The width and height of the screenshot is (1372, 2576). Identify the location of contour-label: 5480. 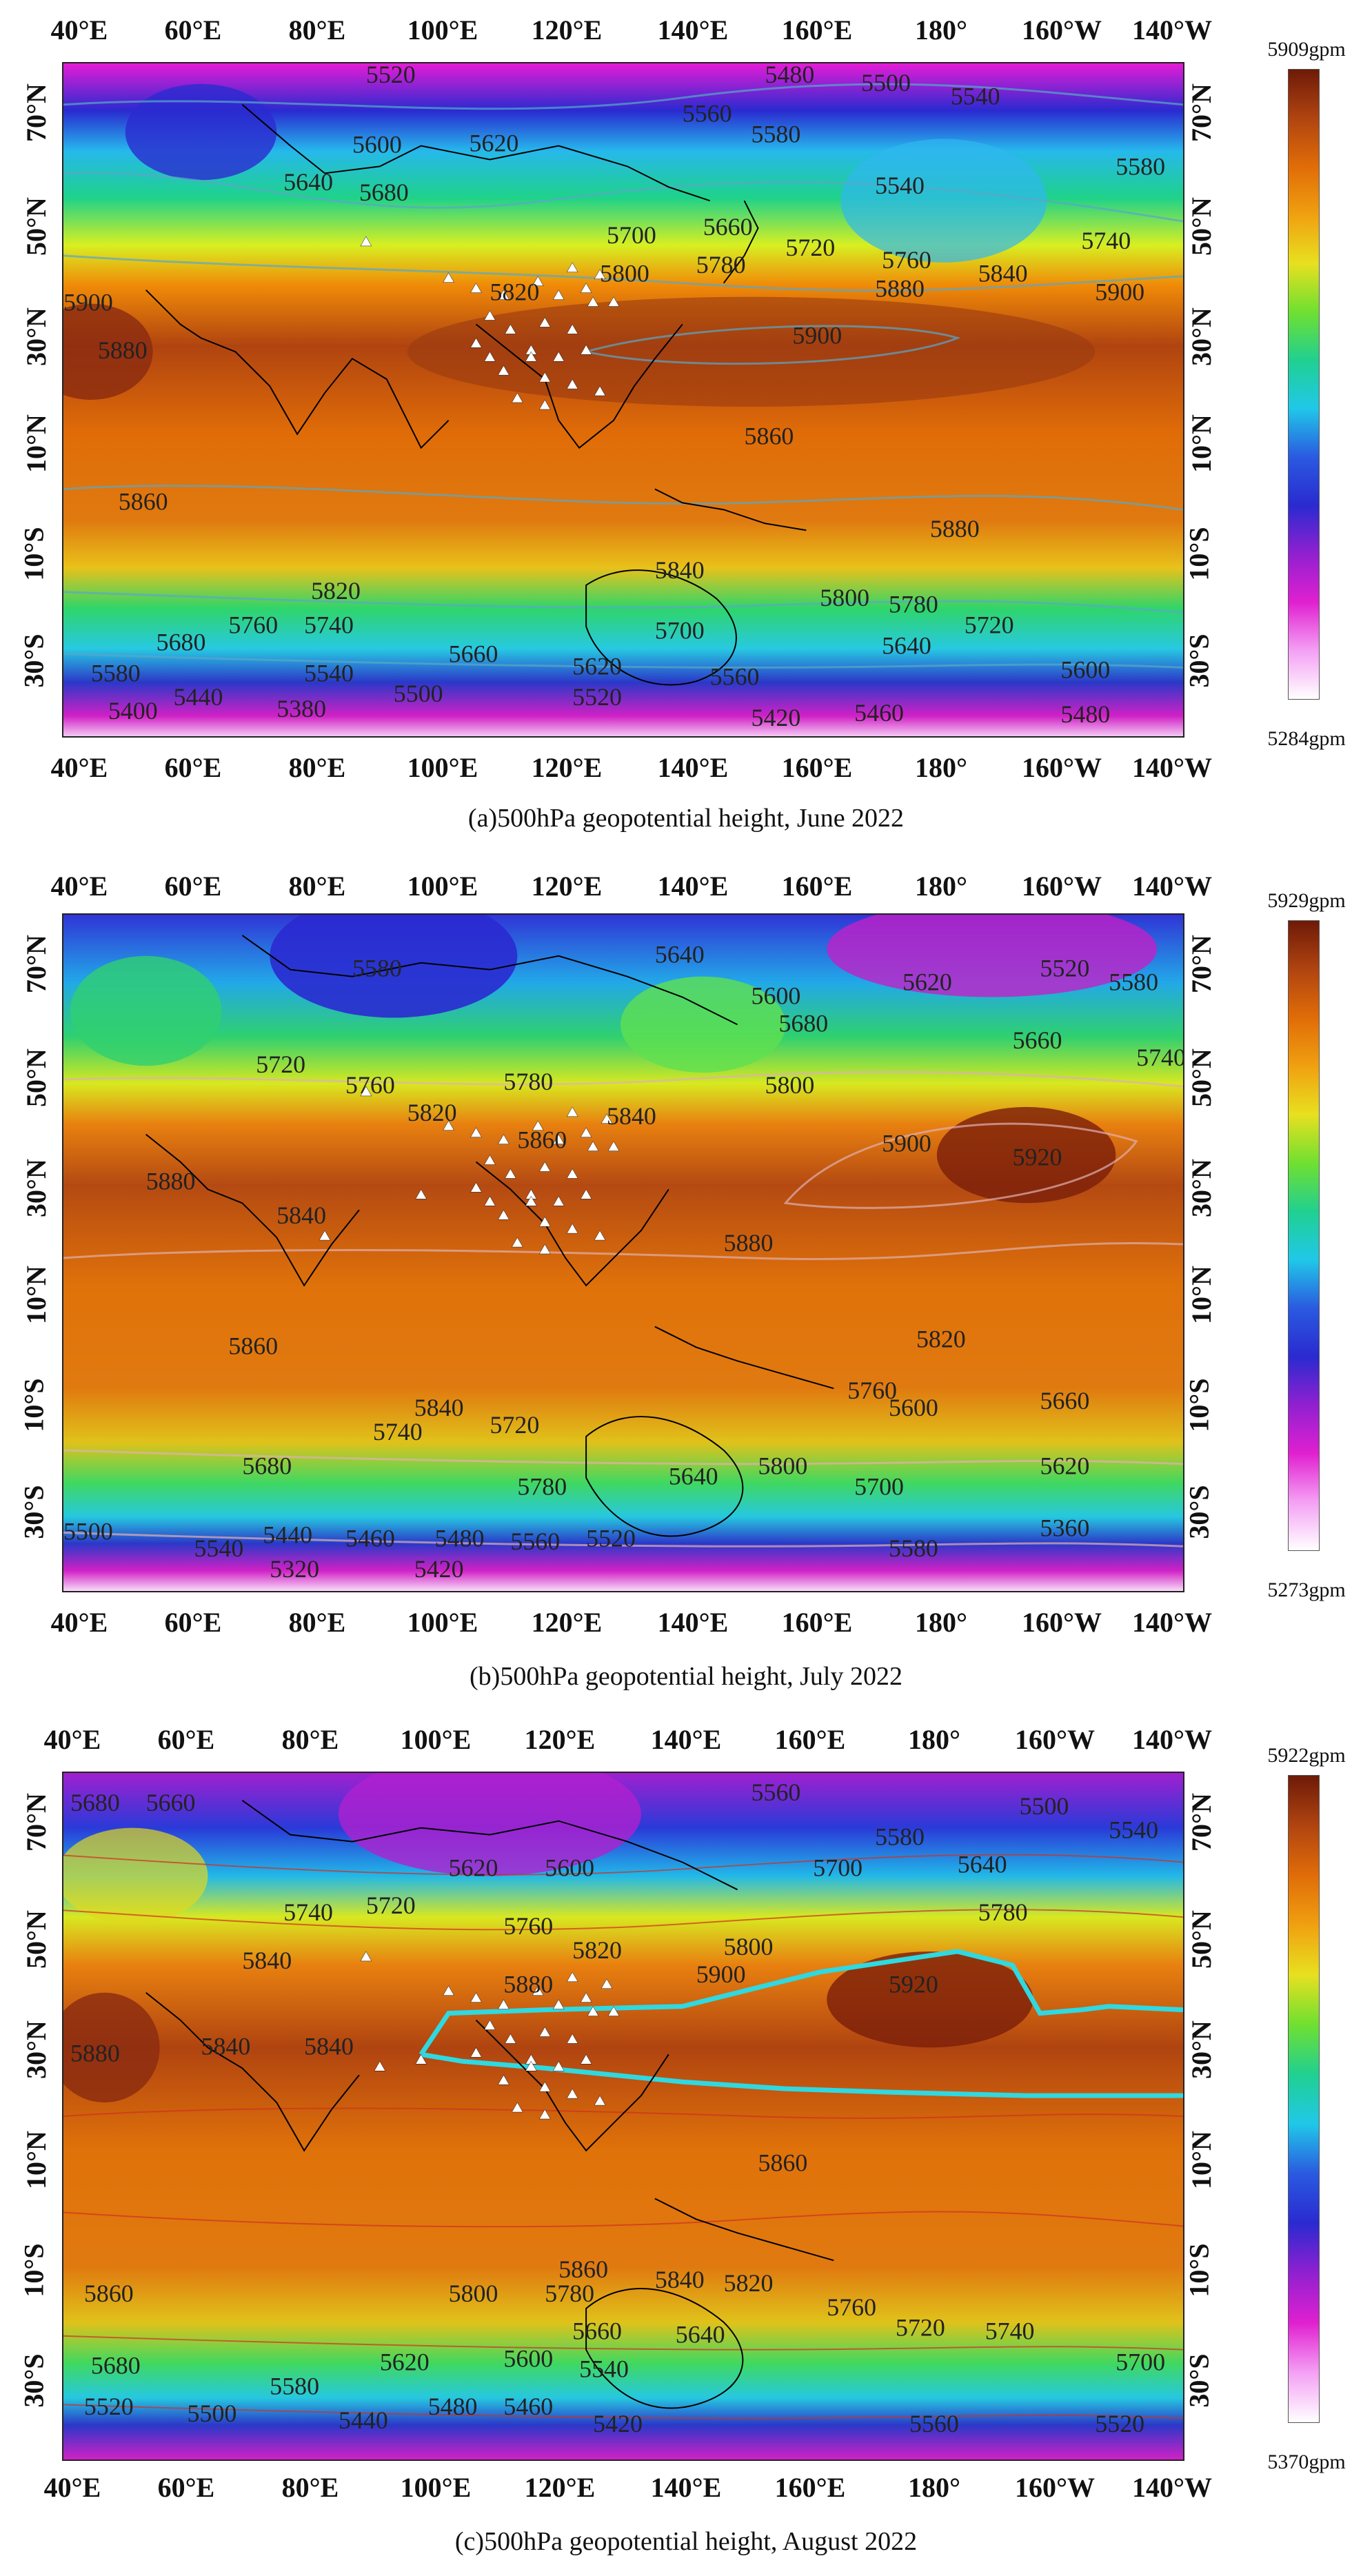
(790, 75).